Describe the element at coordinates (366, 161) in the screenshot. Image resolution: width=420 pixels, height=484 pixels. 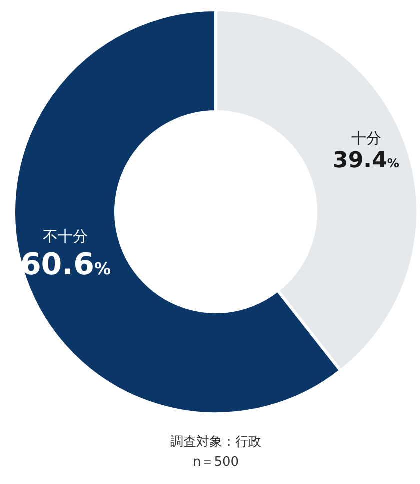
I see `data-label: 39.4%` at that location.